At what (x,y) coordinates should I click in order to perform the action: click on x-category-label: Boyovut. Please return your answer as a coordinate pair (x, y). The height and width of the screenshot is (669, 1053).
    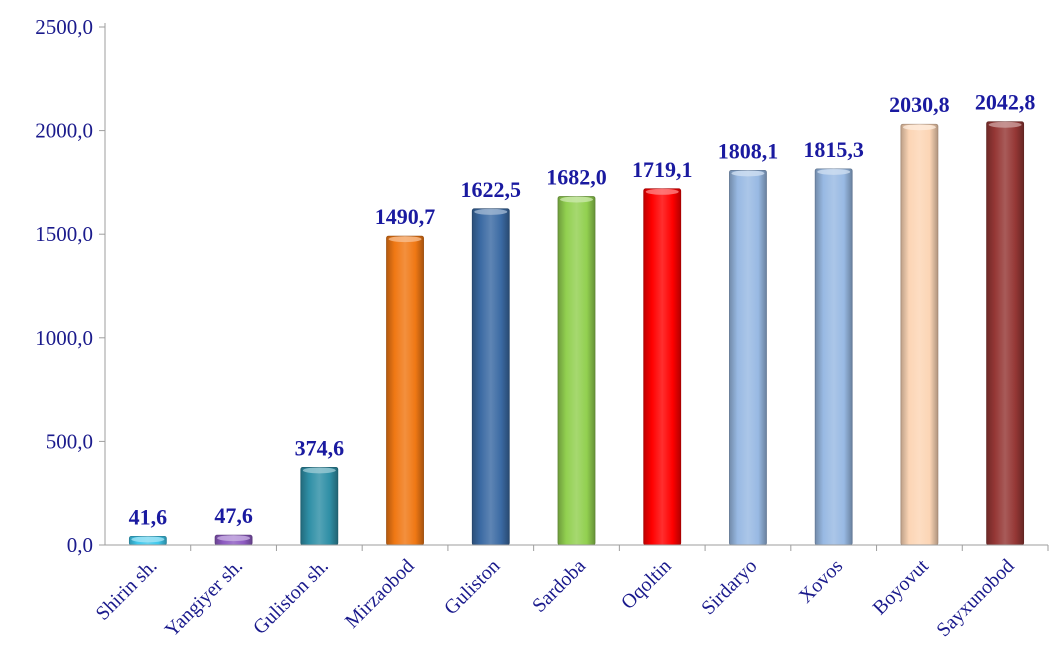
    Looking at the image, I should click on (901, 587).